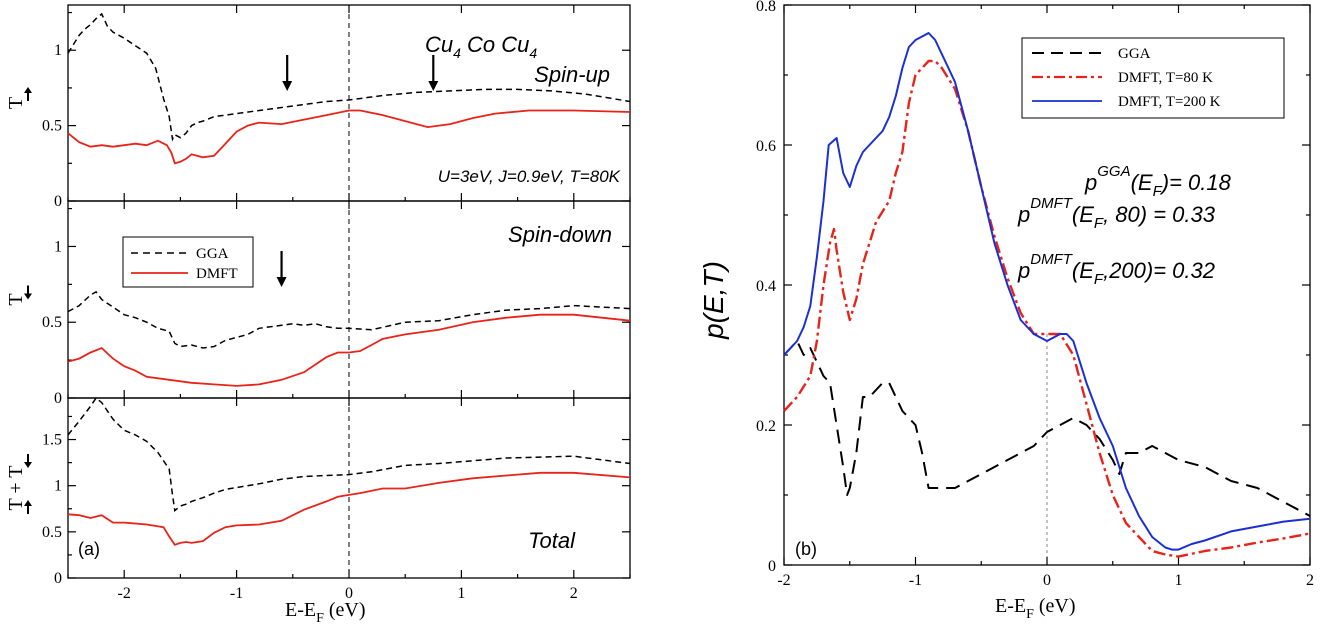 The height and width of the screenshot is (634, 1332). Describe the element at coordinates (572, 74) in the screenshot. I see `annotation-spin-up: Spin-up` at that location.